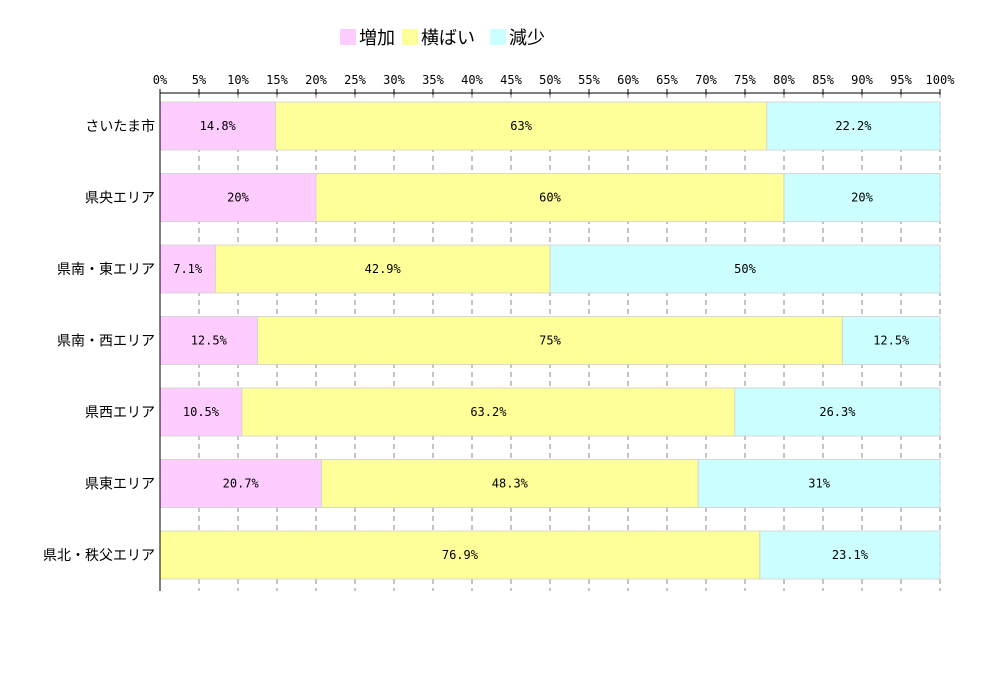 The width and height of the screenshot is (1000, 700). What do you see at coordinates (550, 80) in the screenshot?
I see `x-tick-label: 50%` at bounding box center [550, 80].